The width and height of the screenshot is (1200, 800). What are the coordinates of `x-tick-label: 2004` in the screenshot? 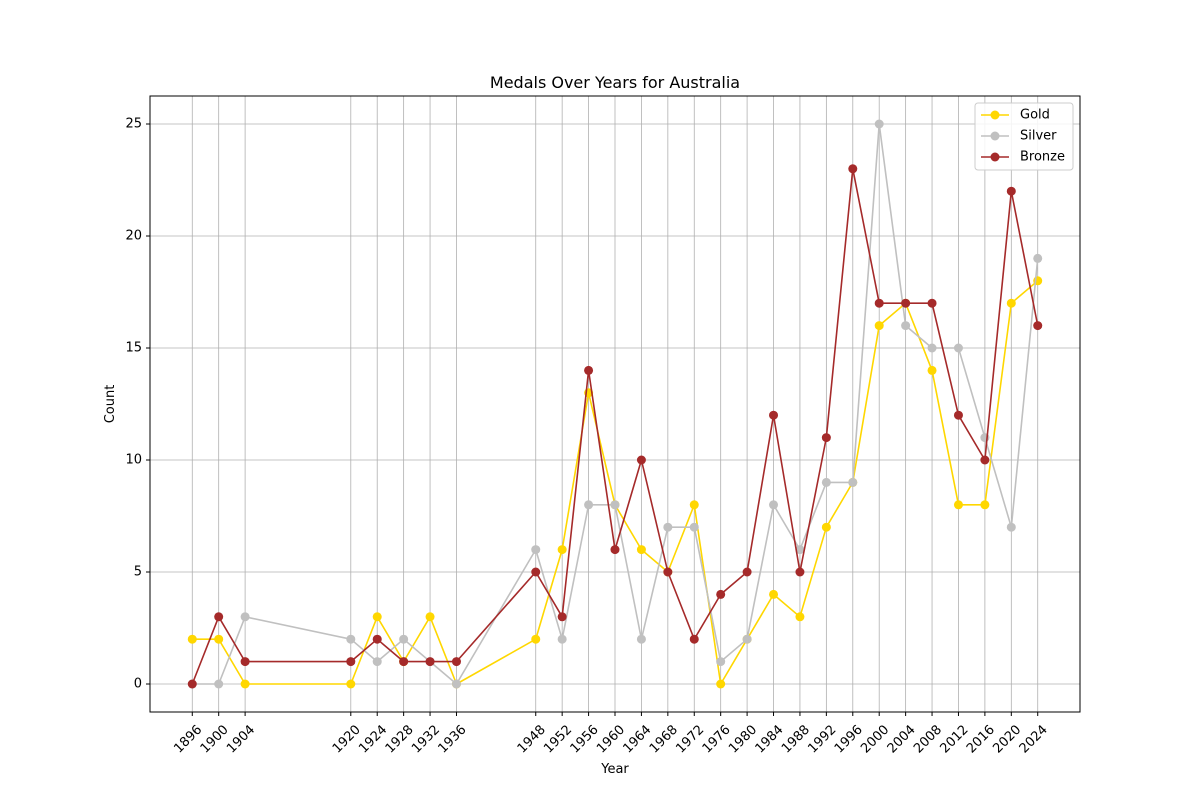 It's located at (902, 739).